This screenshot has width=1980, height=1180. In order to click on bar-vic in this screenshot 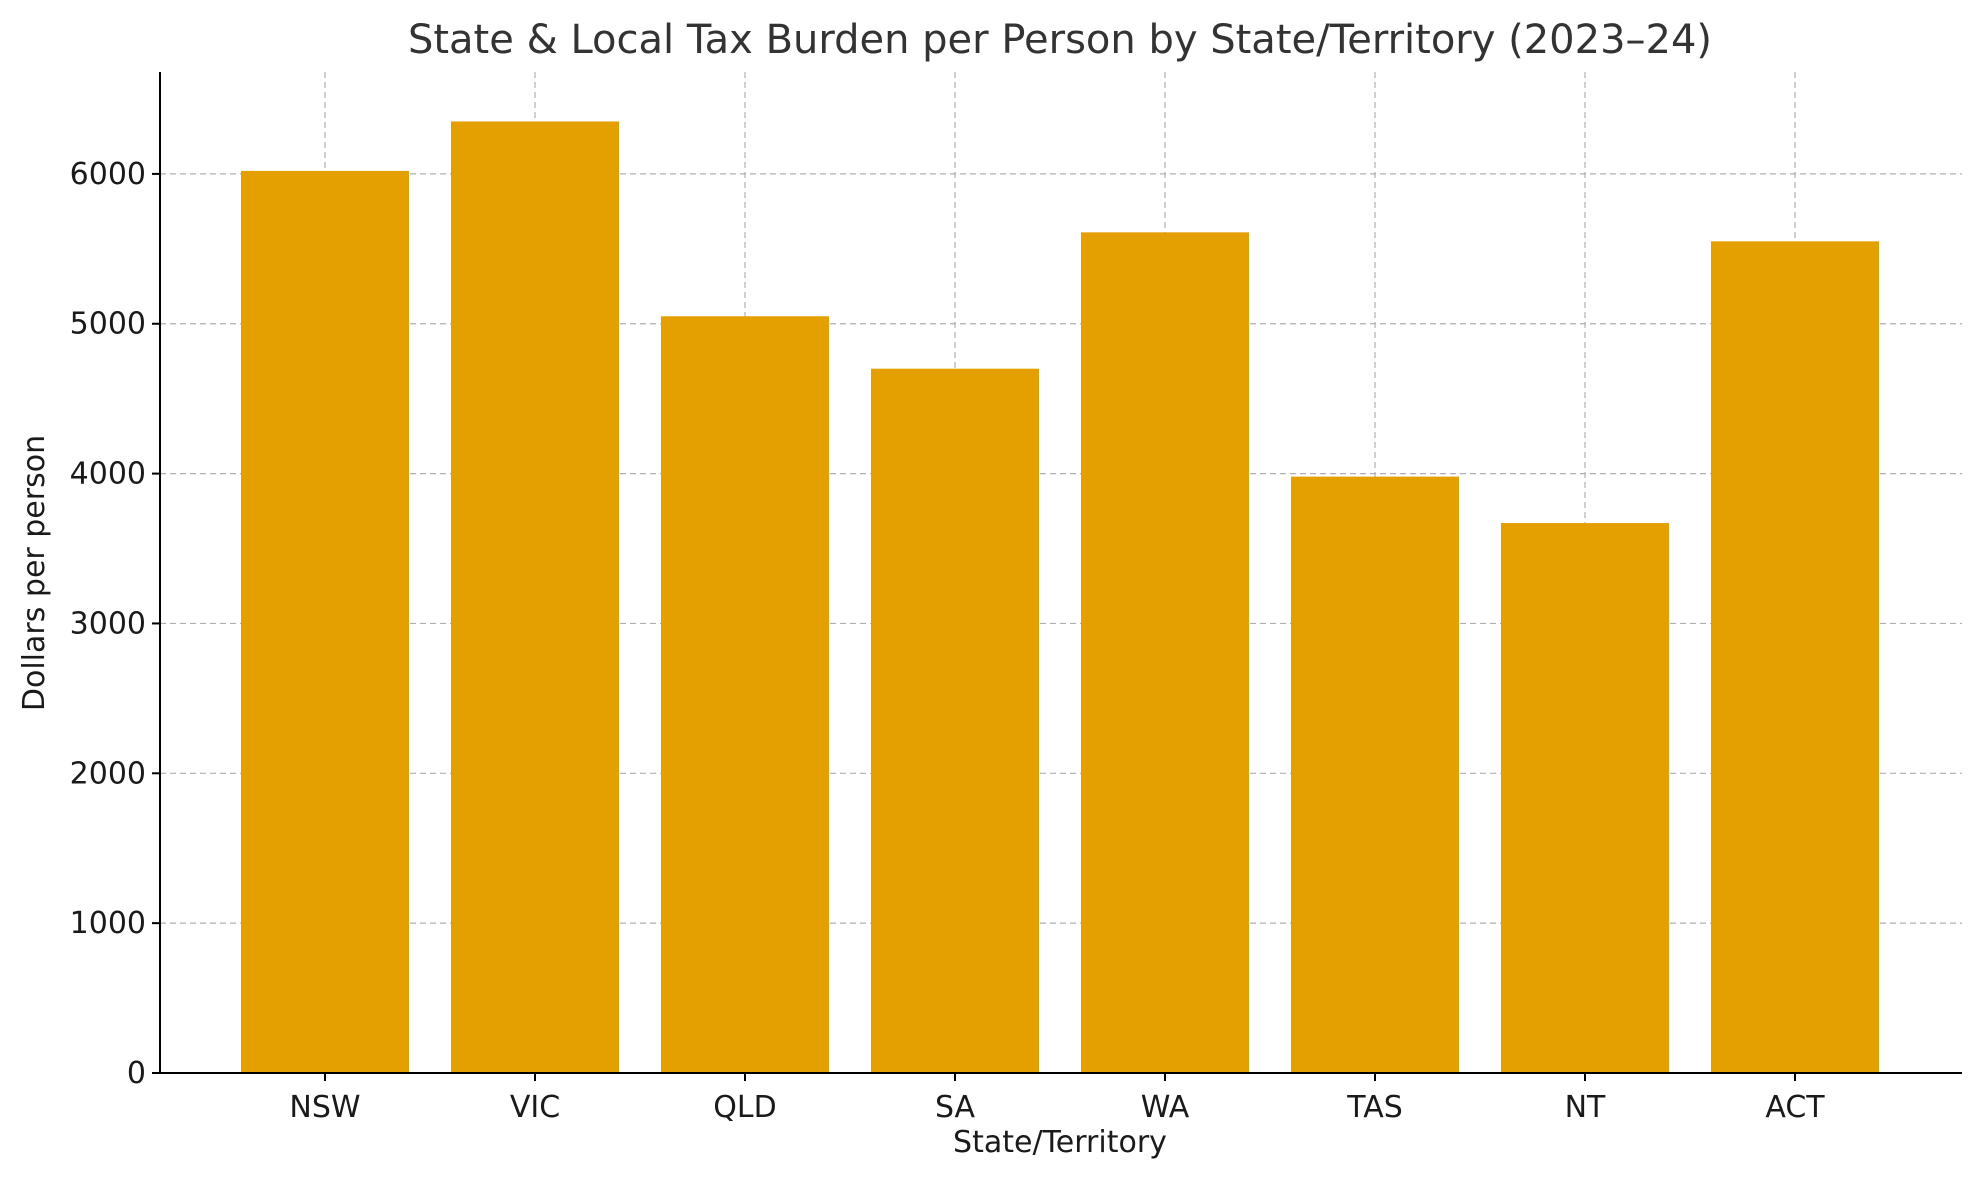, I will do `click(535, 597)`.